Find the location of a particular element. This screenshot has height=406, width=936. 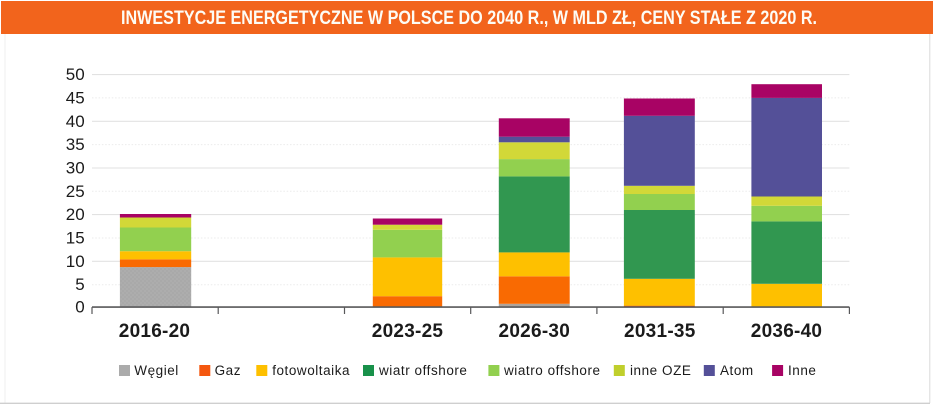

svg-text: 5 is located at coordinates (79, 284).